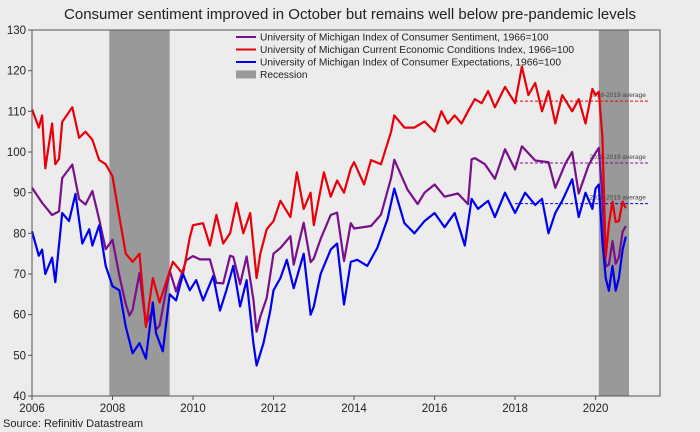 The image size is (700, 432). I want to click on y-tick-label-70: 70, so click(19, 275).